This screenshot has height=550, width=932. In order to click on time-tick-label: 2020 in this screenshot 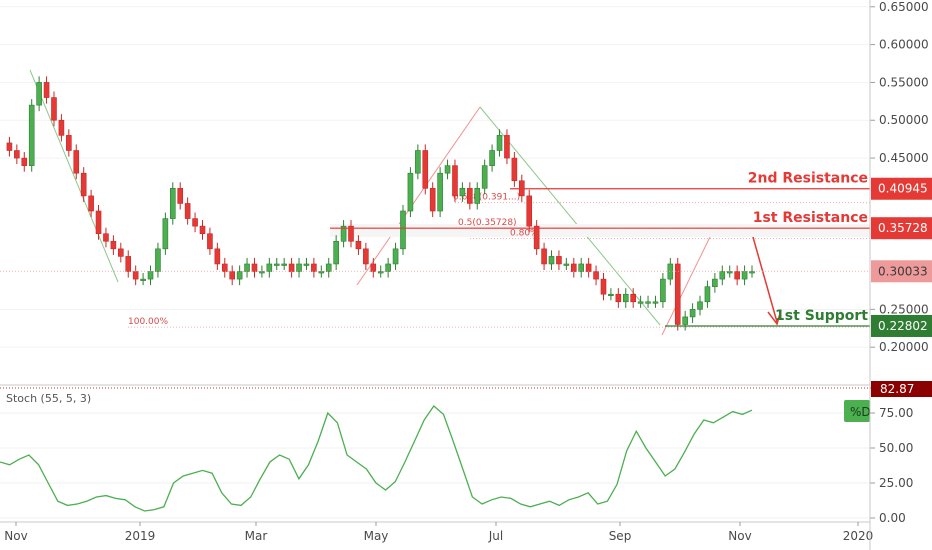, I will do `click(858, 536)`.